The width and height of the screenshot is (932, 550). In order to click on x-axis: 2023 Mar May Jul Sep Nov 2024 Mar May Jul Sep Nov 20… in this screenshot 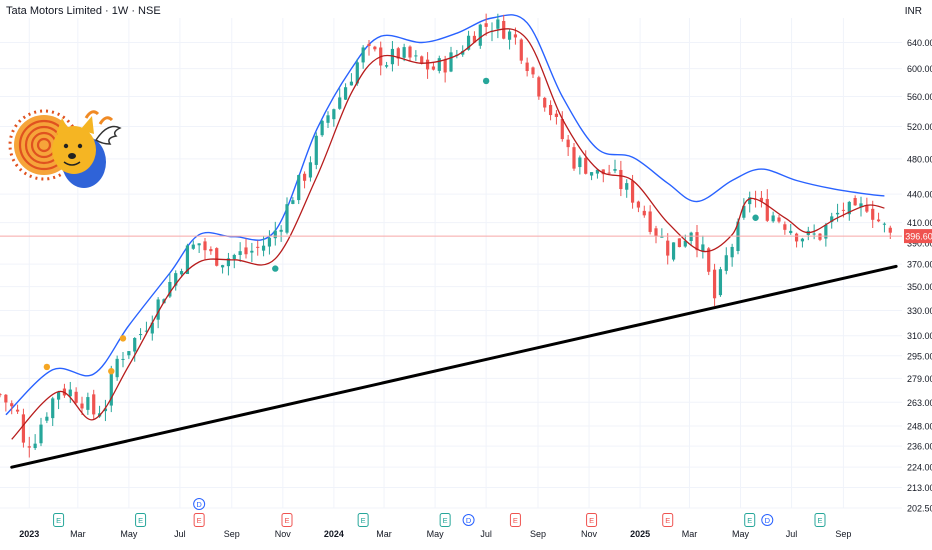, I will do `click(435, 534)`.